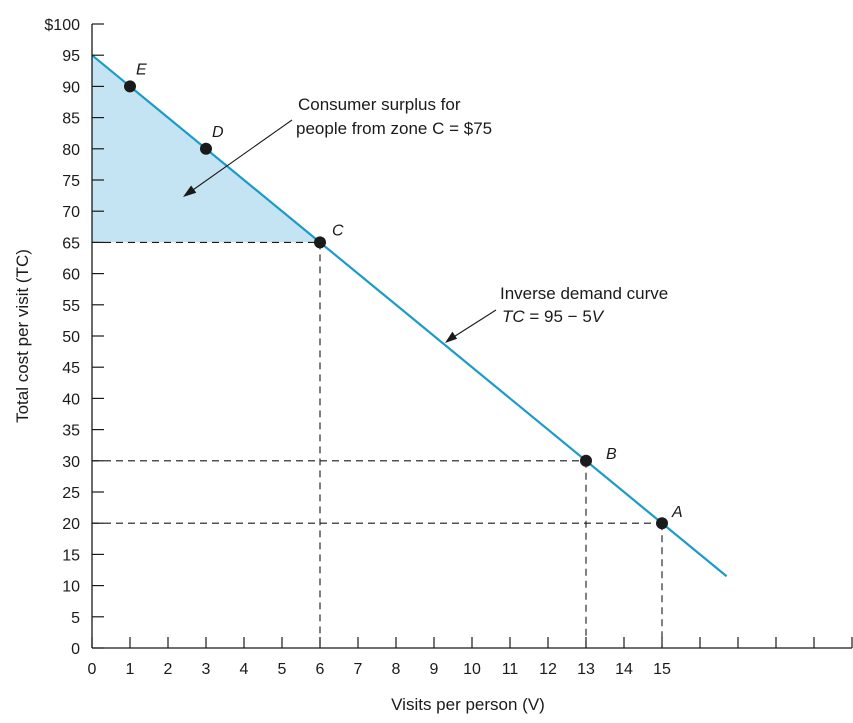 Image resolution: width=853 pixels, height=723 pixels. Describe the element at coordinates (472, 669) in the screenshot. I see `x-tick-label: 10` at that location.